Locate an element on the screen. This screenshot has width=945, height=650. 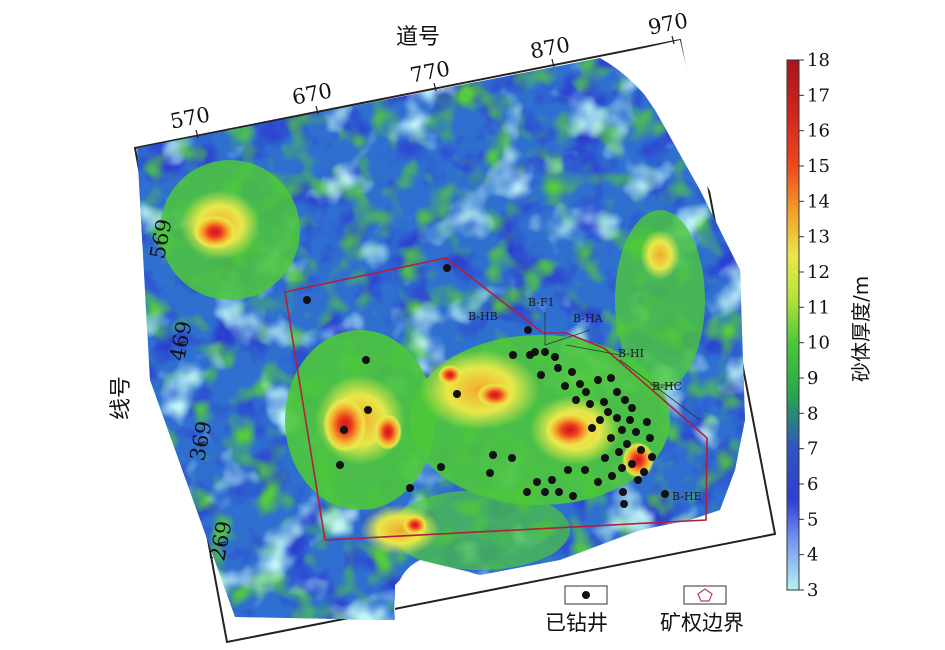
trace-tick: 870 is located at coordinates (550, 47).